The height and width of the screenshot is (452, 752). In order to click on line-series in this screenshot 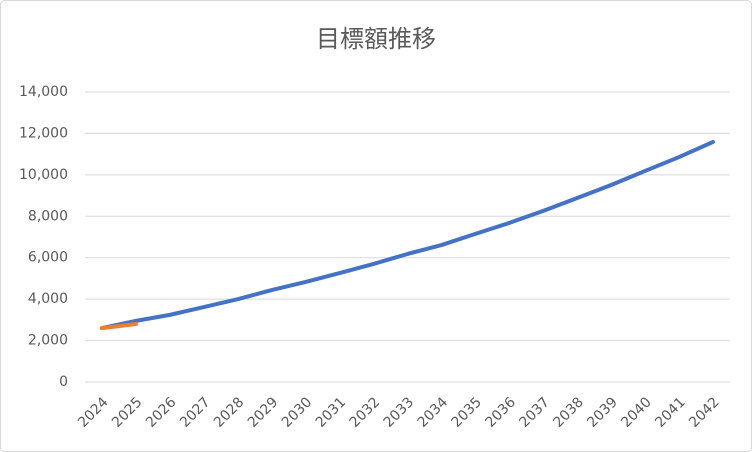, I will do `click(118, 326)`.